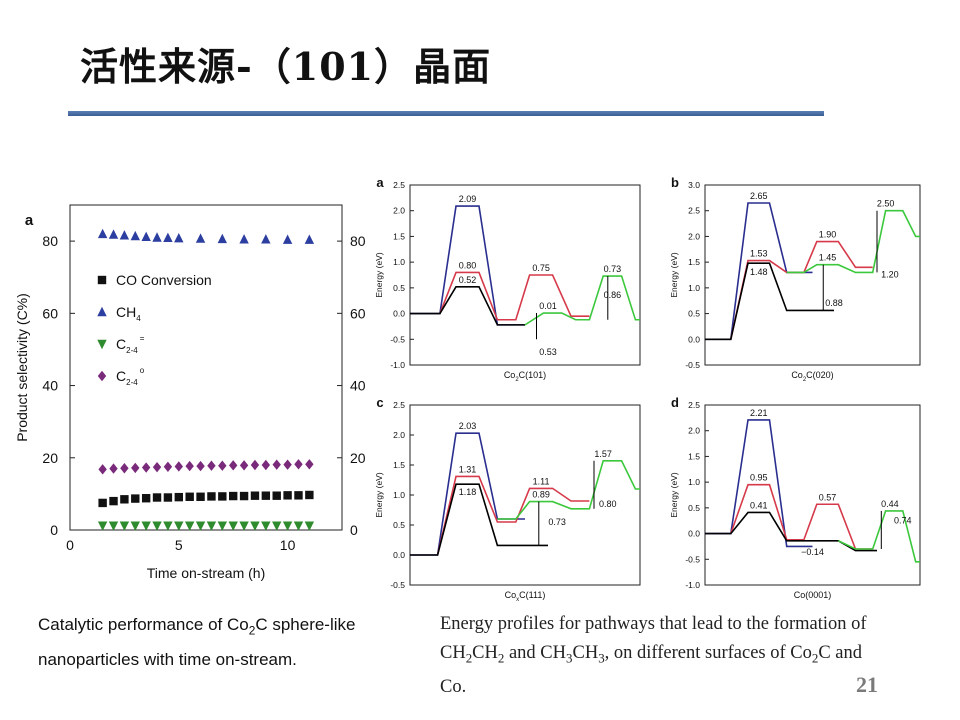 Image resolution: width=960 pixels, height=720 pixels. What do you see at coordinates (759, 413) in the screenshot?
I see `panel-d-energy-label: 2.21` at bounding box center [759, 413].